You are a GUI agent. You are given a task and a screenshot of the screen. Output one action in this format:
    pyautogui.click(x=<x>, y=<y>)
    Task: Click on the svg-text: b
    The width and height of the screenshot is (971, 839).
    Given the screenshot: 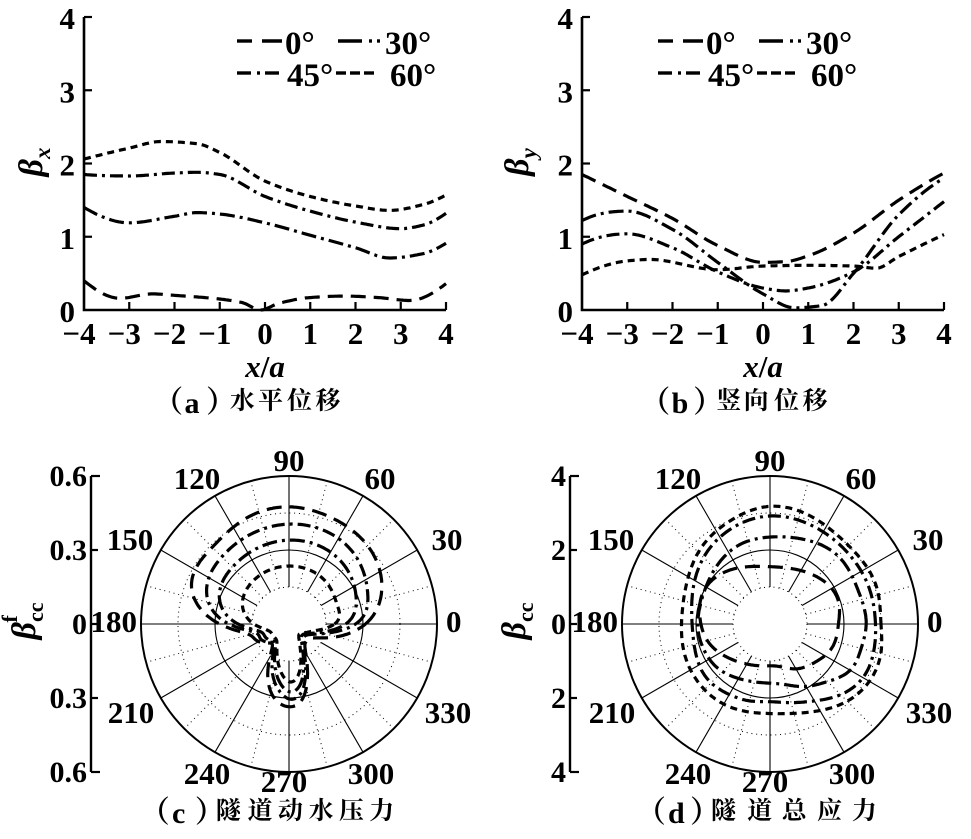 What is the action you would take?
    pyautogui.click(x=680, y=403)
    